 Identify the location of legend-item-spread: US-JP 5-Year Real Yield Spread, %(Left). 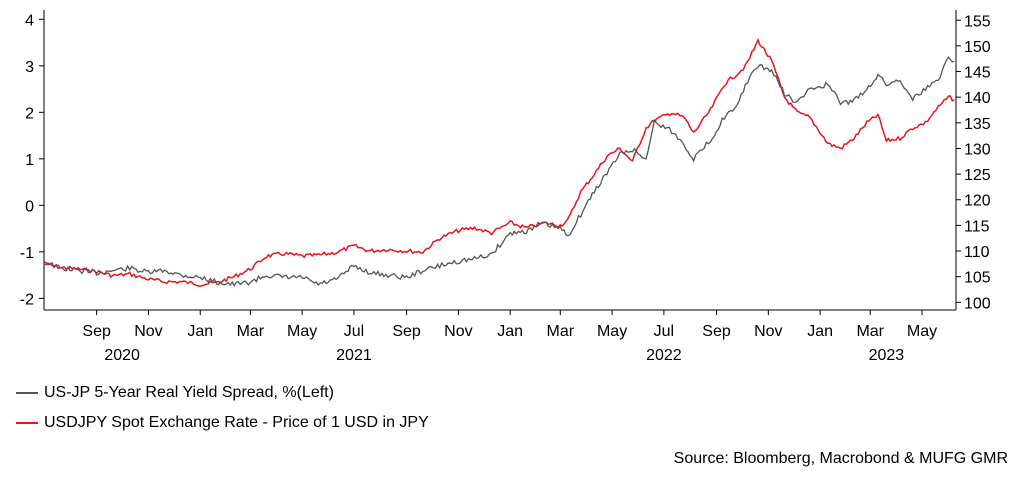
(175, 393).